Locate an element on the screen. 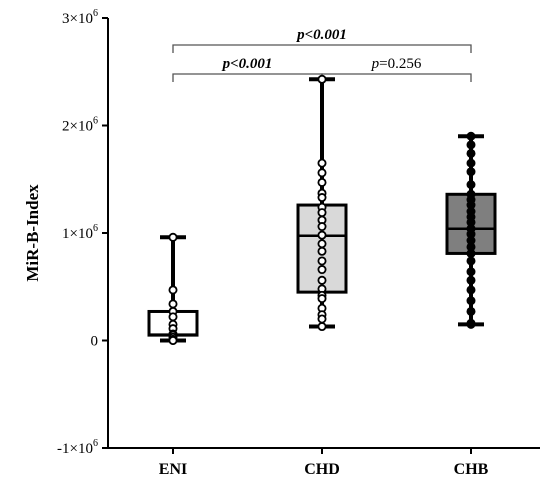 The image size is (550, 484). y-tick-label: 0 is located at coordinates (95, 342).